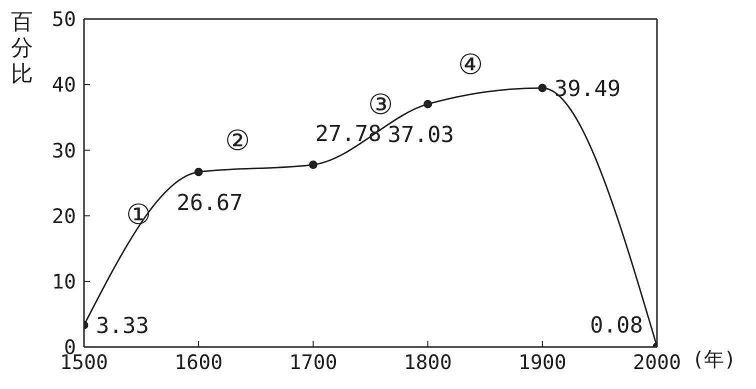 This screenshot has height=389, width=756. I want to click on y-axis-title: 百分比, so click(22, 49).